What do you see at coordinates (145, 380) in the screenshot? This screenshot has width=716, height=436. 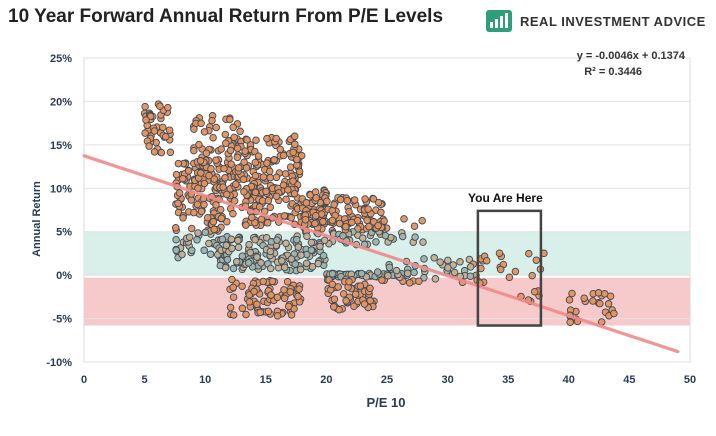 I see `x-tick-label: 5` at bounding box center [145, 380].